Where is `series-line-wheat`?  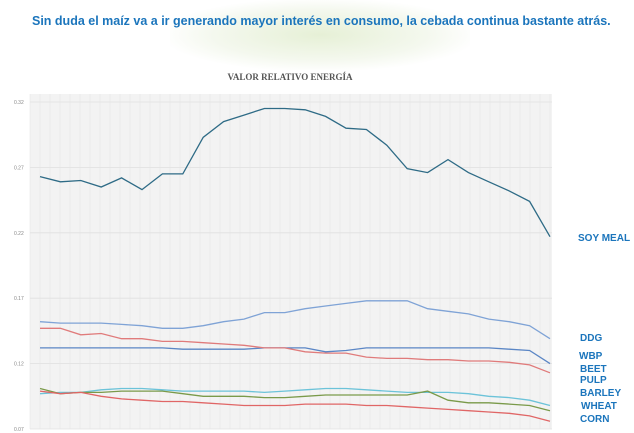 series-line-wheat is located at coordinates (295, 399).